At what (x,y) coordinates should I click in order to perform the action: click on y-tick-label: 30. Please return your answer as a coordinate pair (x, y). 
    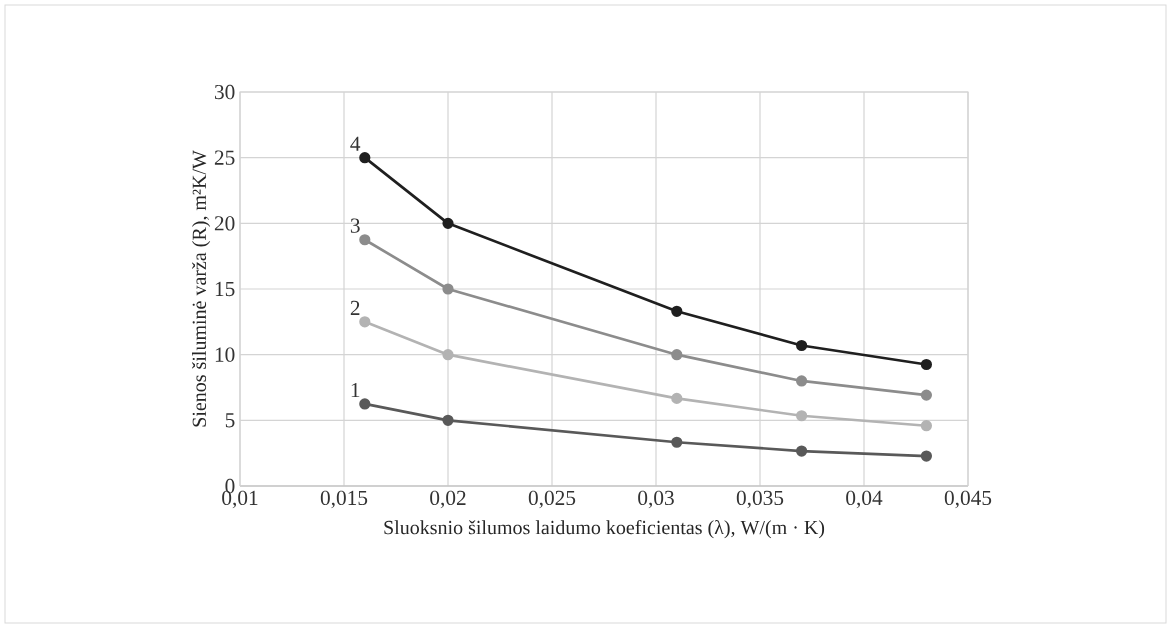
    Looking at the image, I should click on (224, 92).